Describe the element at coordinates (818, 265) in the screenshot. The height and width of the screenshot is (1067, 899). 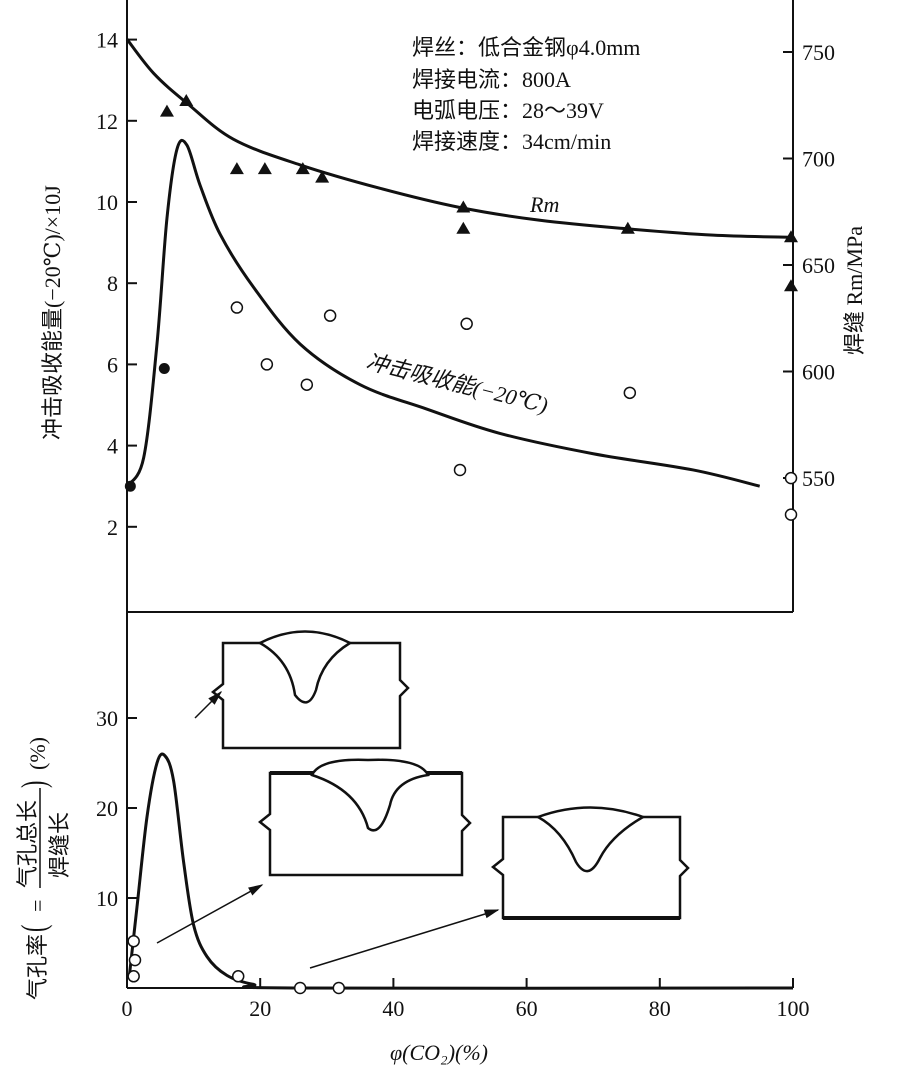
I see `tick-label: 650` at that location.